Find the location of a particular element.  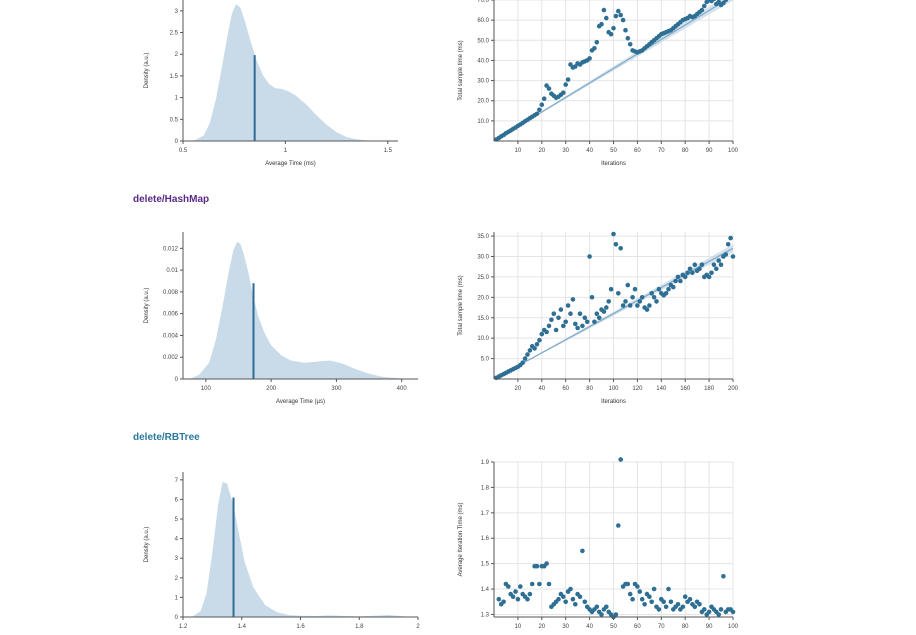

y-tick-label: 1.6 is located at coordinates (485, 539).